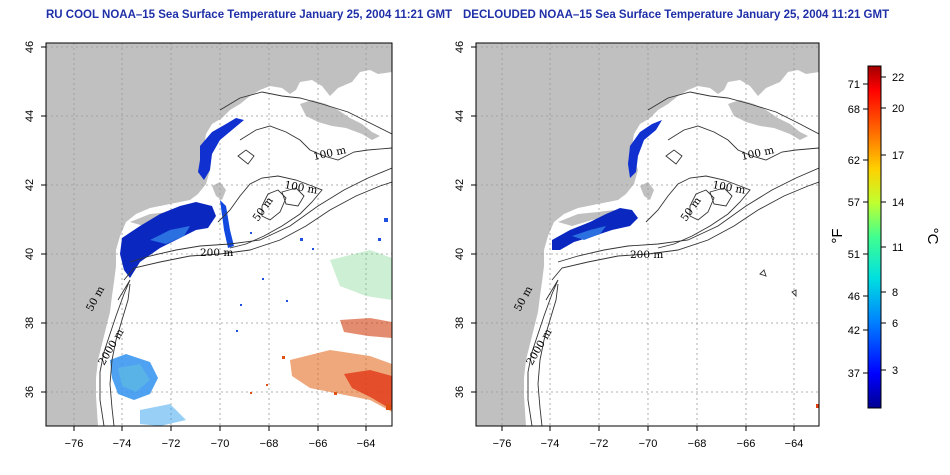  Describe the element at coordinates (460, 116) in the screenshot. I see `right-ytick-44: 44` at that location.